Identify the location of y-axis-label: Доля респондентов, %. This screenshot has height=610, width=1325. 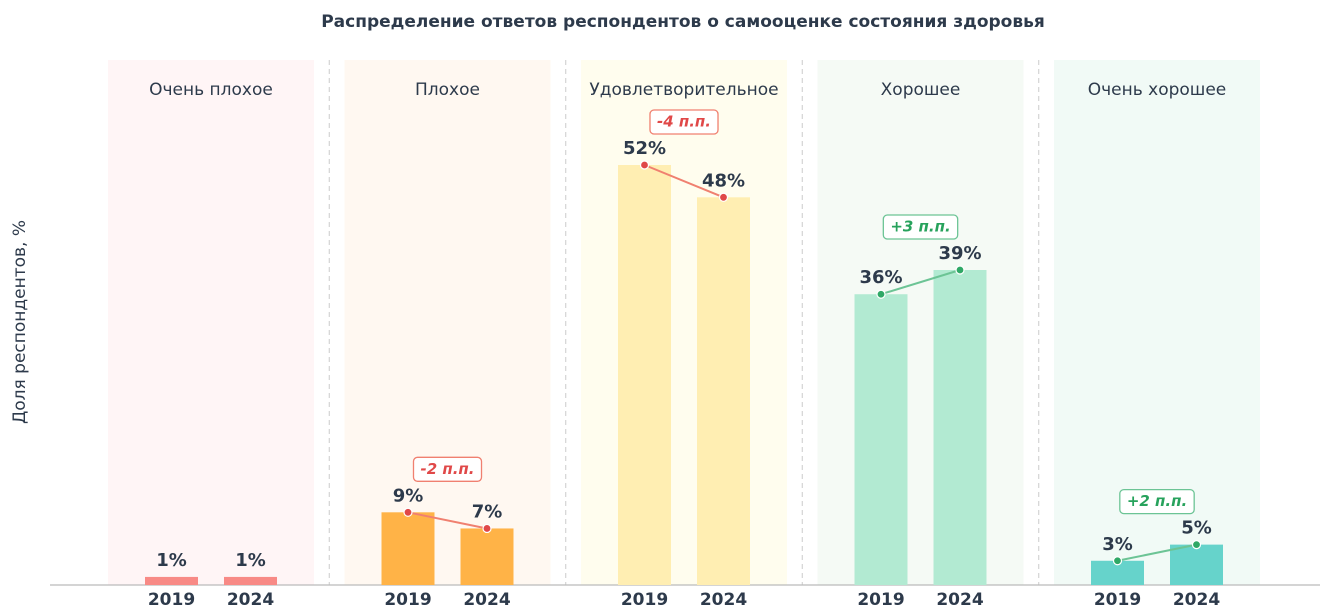
(20, 322).